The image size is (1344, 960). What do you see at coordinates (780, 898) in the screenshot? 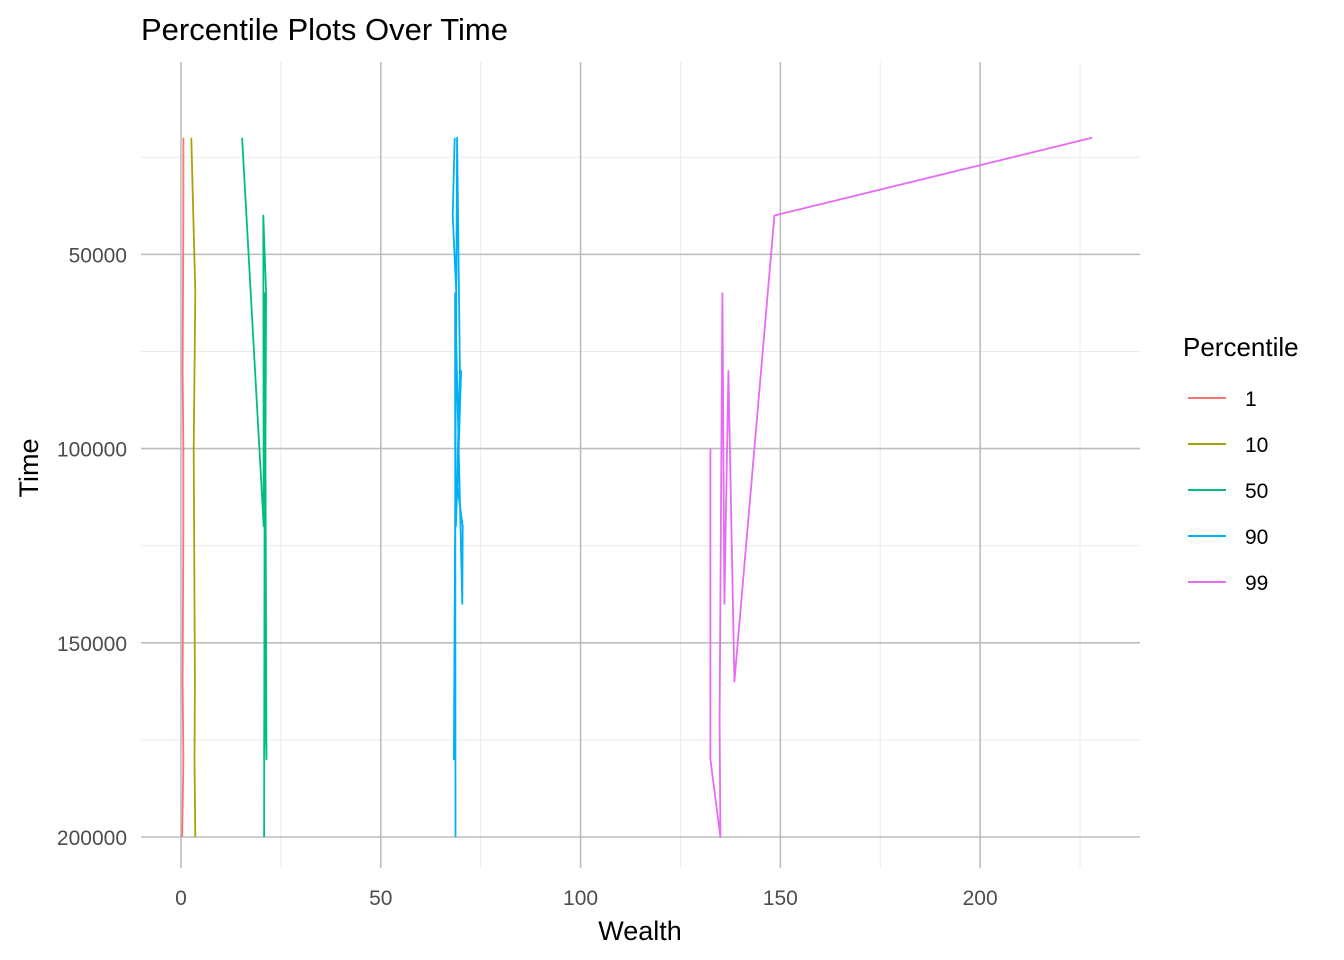
I see `x-tick-label: 150` at bounding box center [780, 898].